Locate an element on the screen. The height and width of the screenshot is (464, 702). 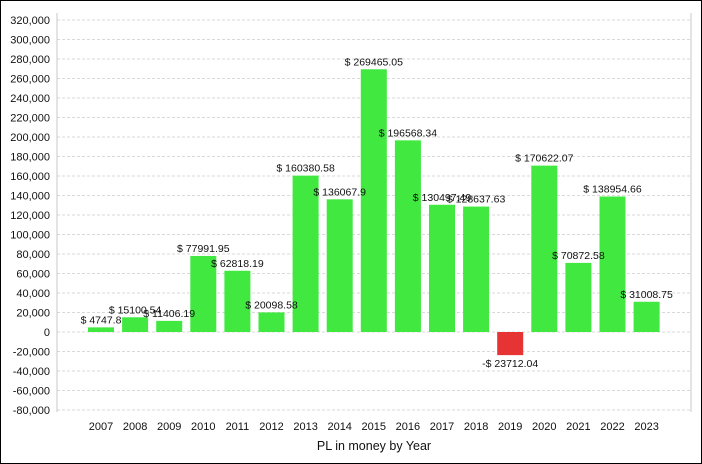
x-axis-title: PL in money by Year is located at coordinates (374, 446).